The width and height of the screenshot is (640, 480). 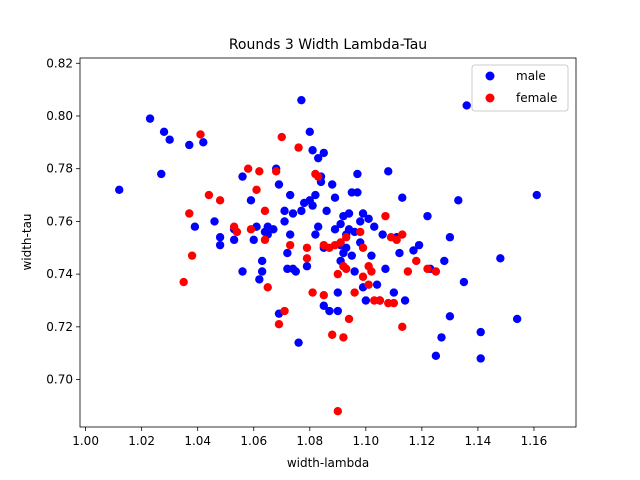 I want to click on legend: male female, so click(x=520, y=88).